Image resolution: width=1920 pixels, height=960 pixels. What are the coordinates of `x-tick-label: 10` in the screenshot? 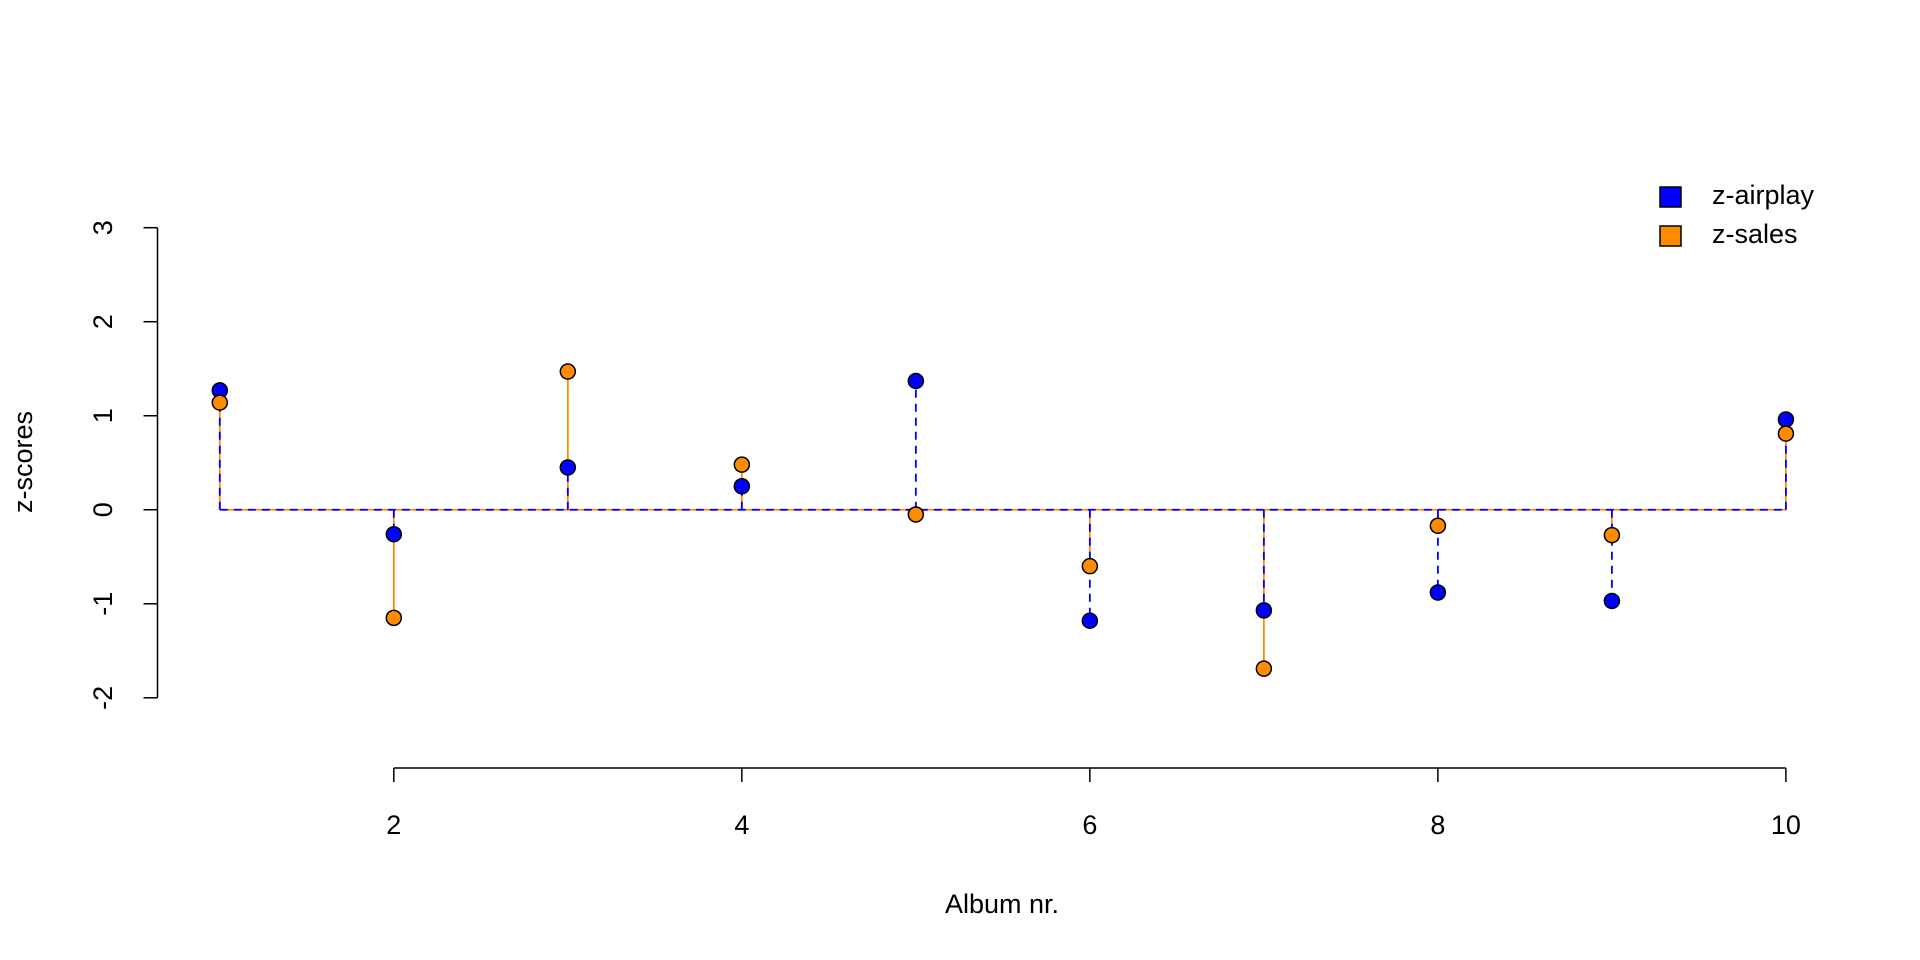 It's located at (1786, 825).